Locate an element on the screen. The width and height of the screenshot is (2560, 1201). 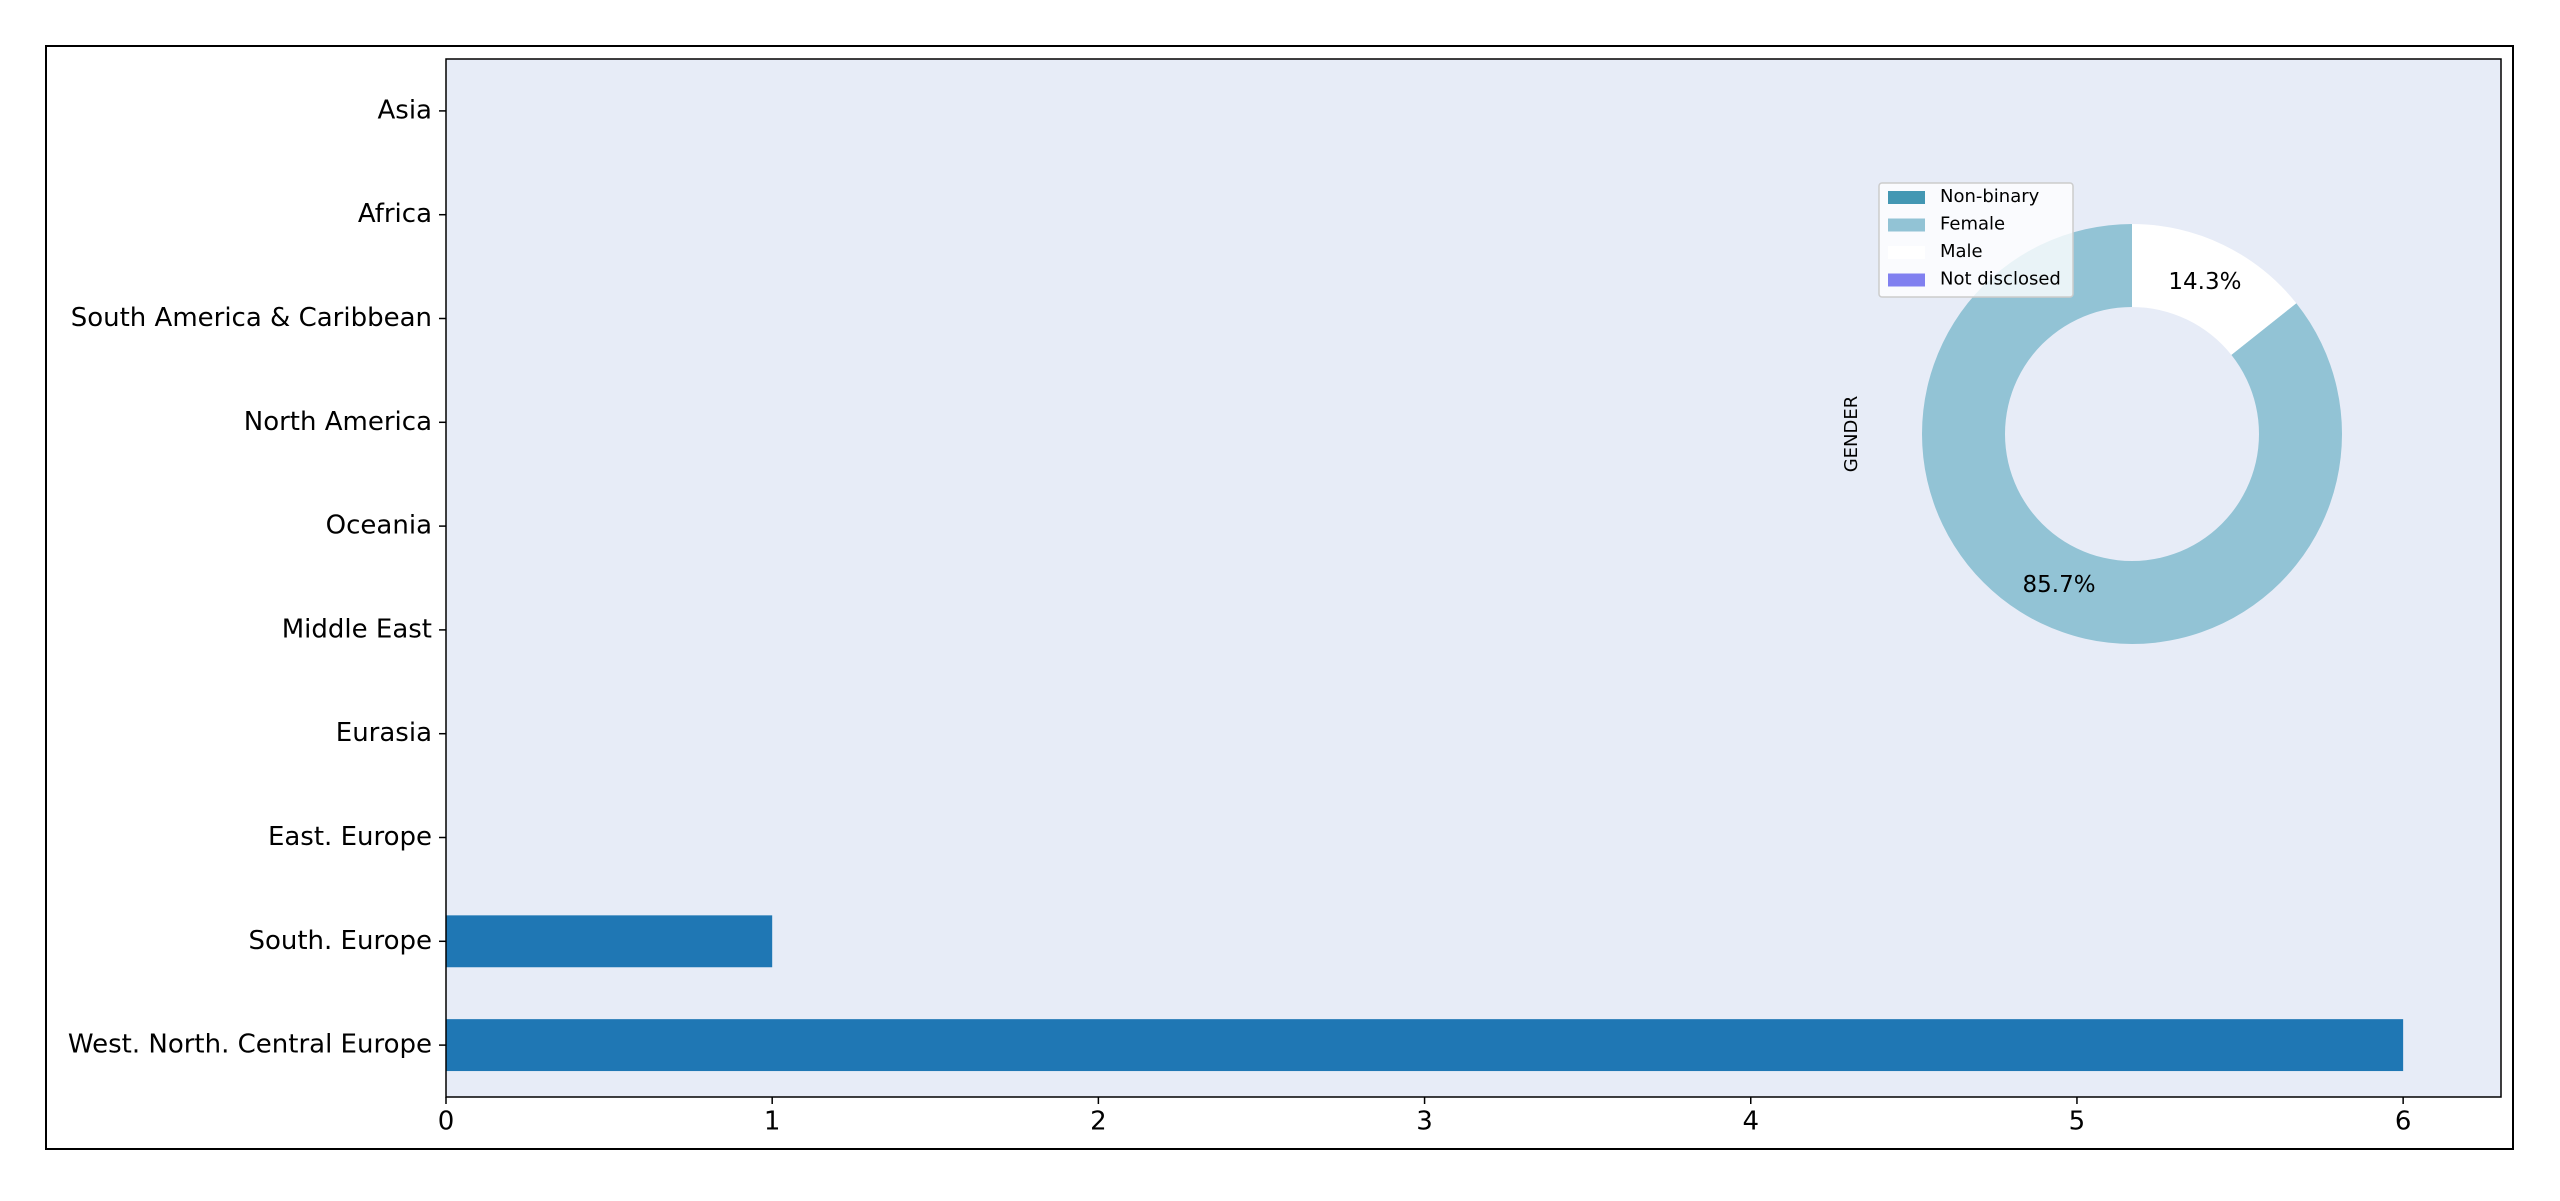
y-tick-label: South. Europe is located at coordinates (340, 941).